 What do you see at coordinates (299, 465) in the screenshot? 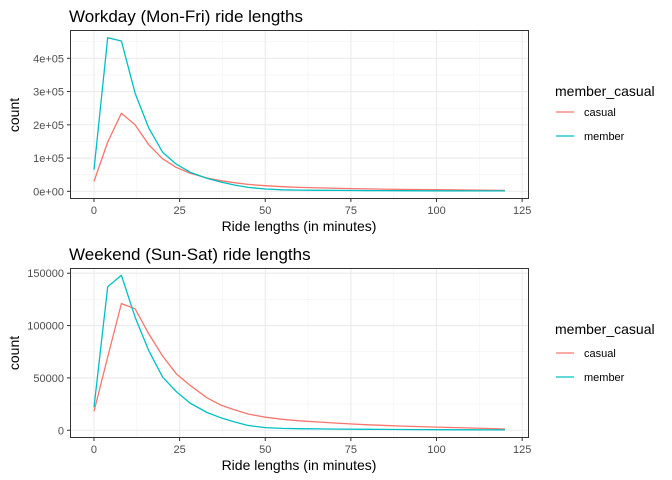
I see `weekend-x-axis-label: Ride lengths (in minutes)` at bounding box center [299, 465].